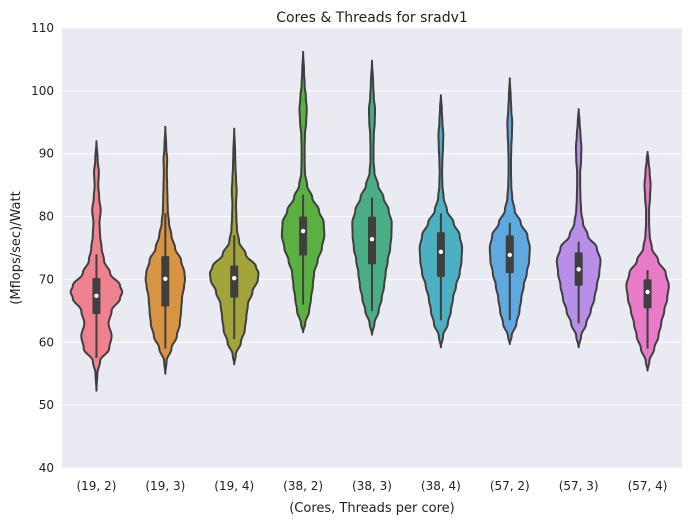 The image size is (691, 523). I want to click on y-axis-label: (Mflops/sec)/Watt, so click(16, 247).